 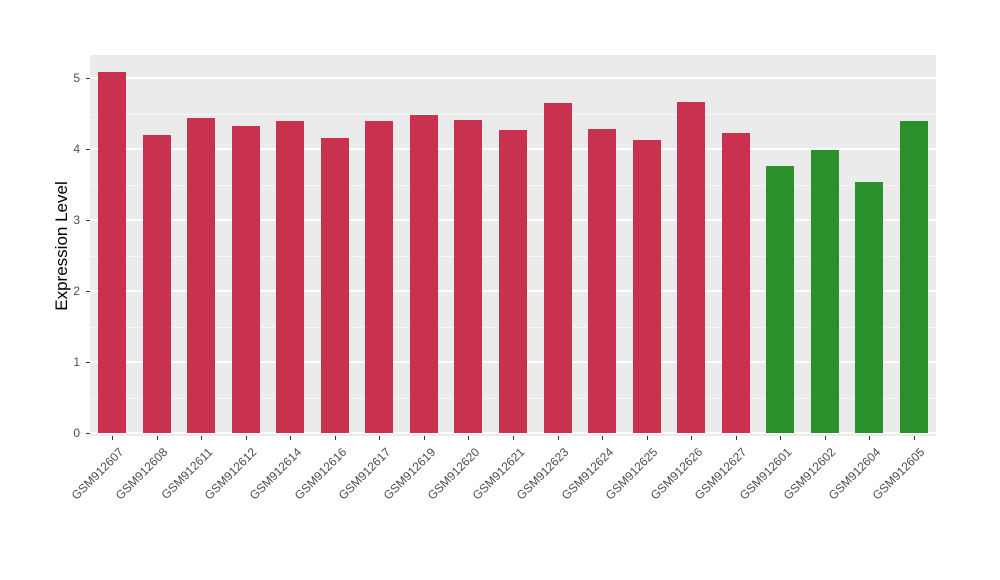 I want to click on y-tick-label-3: 3, so click(x=76, y=220).